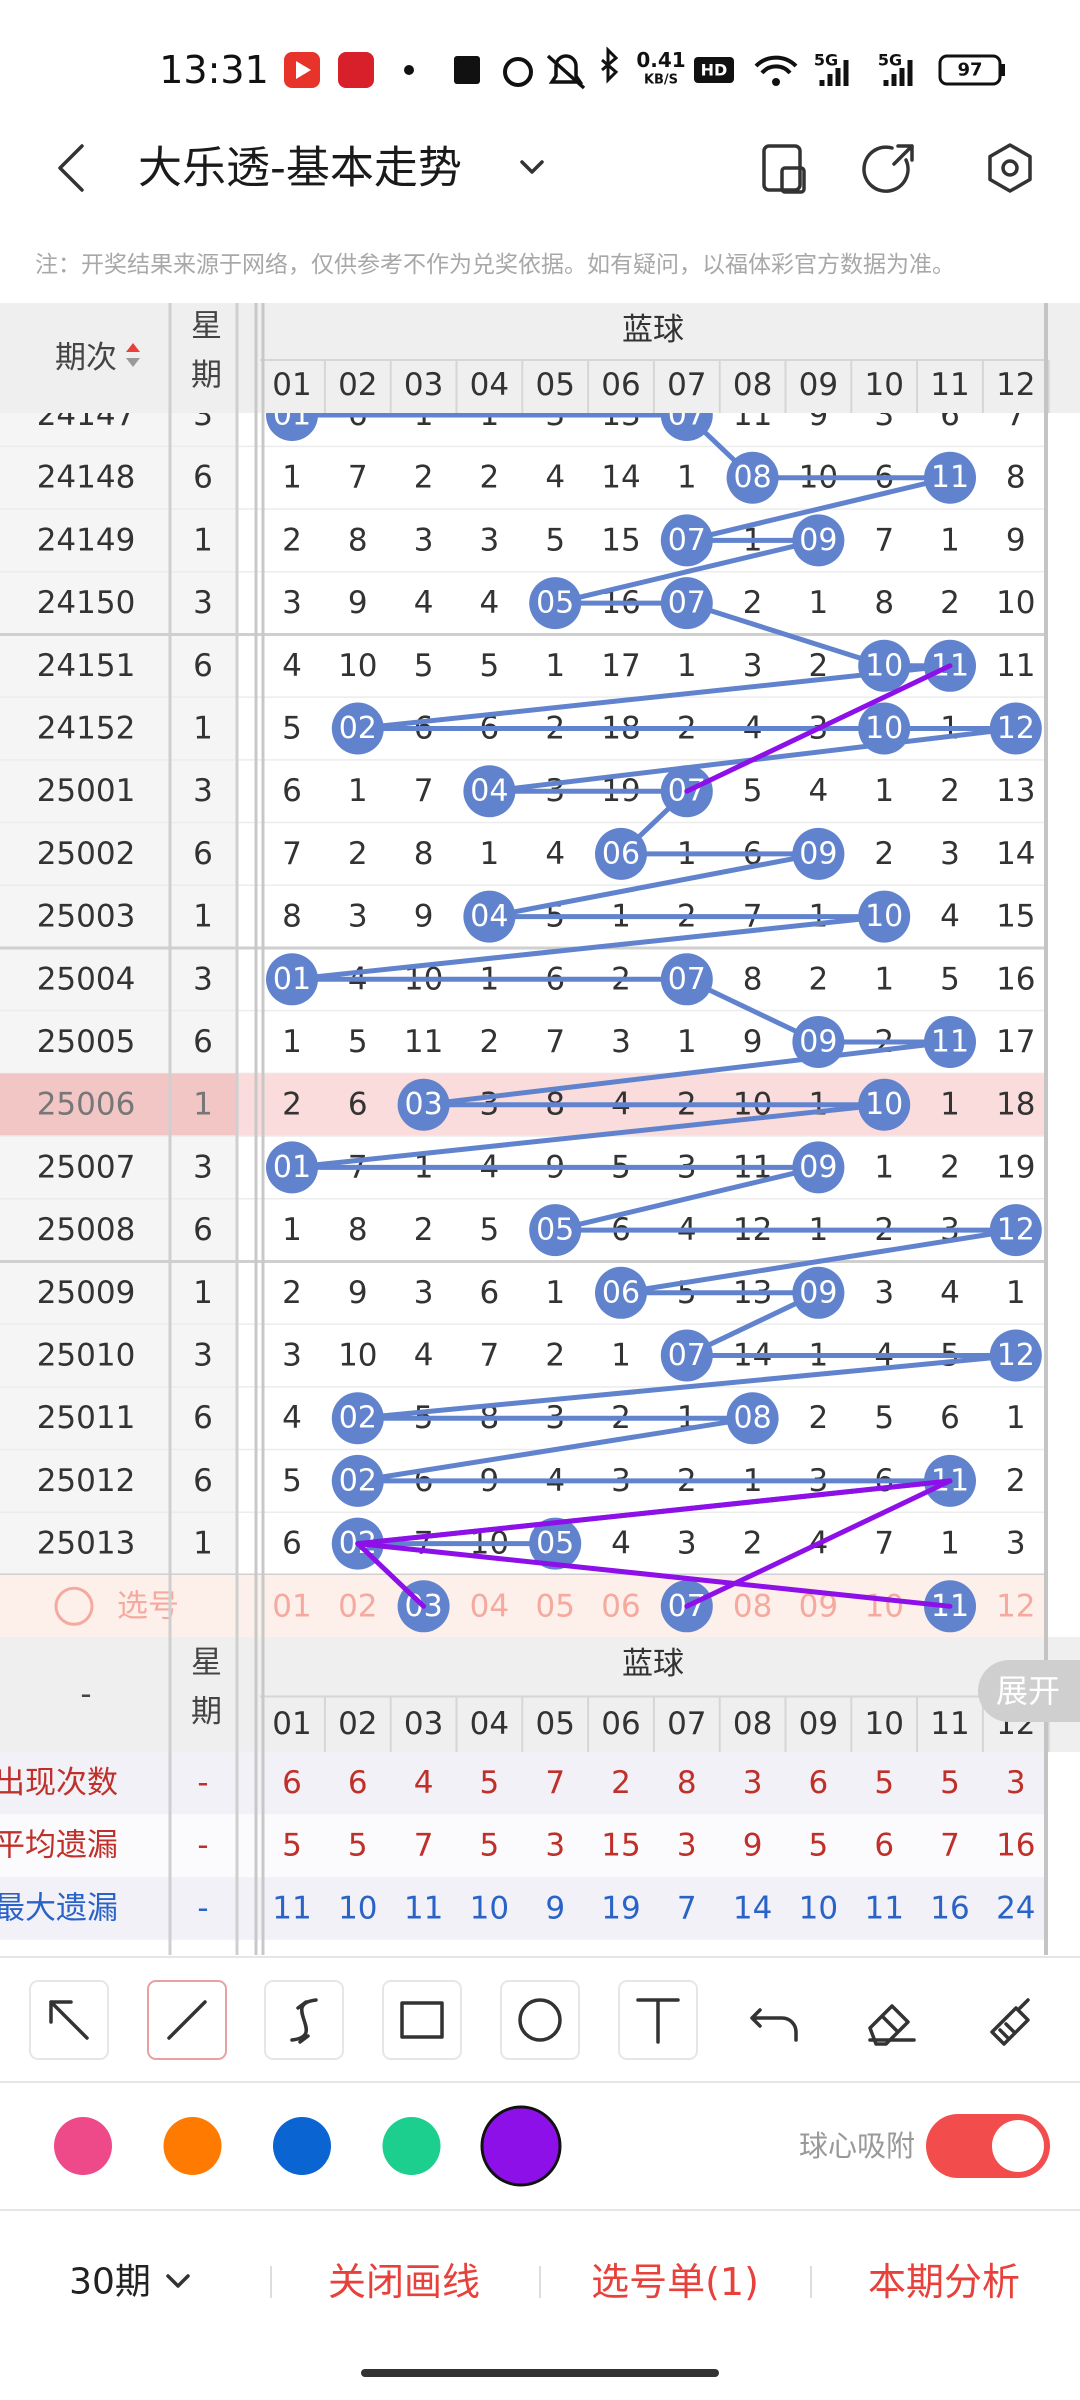  Describe the element at coordinates (291, 1606) in the screenshot. I see `select-number: 01` at that location.